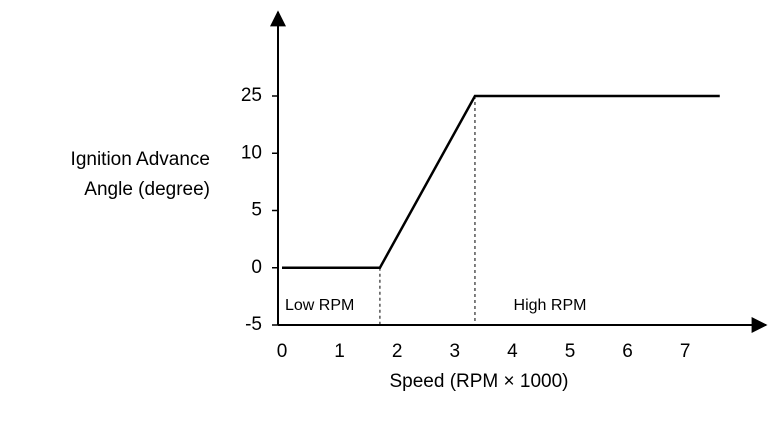 The width and height of the screenshot is (769, 424). I want to click on x-tick-label: 5, so click(570, 351).